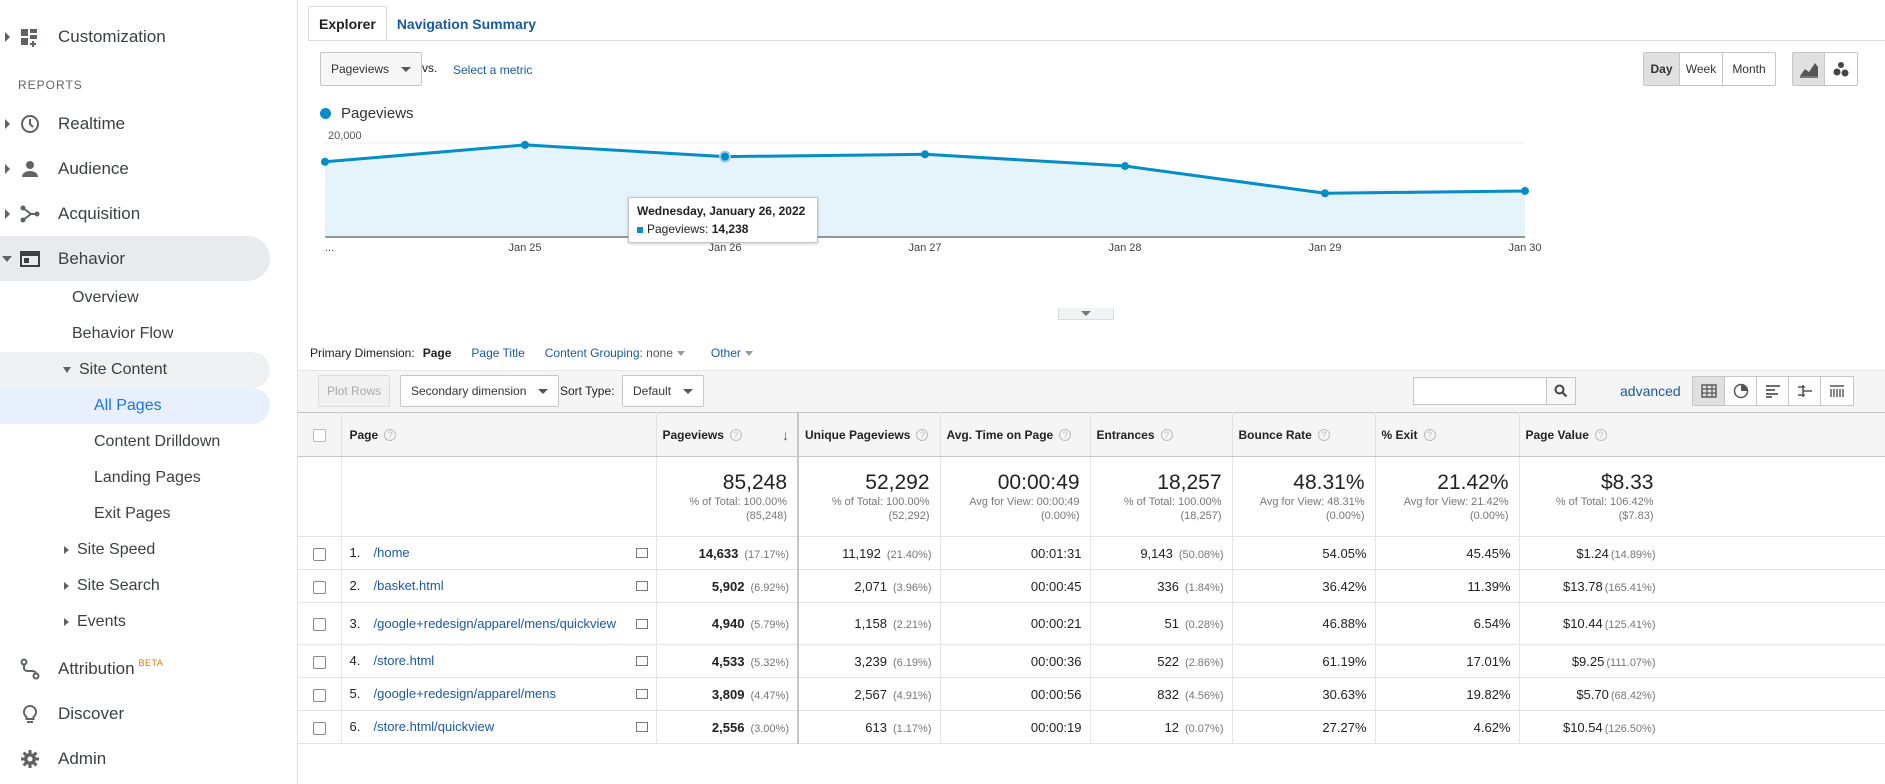  Describe the element at coordinates (135, 213) in the screenshot. I see `nav-acquisition: Acquisition` at that location.